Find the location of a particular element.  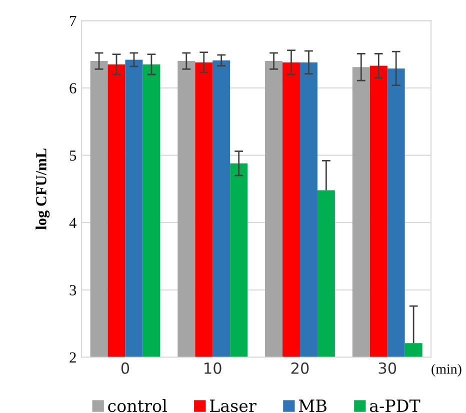

y-tick-label: 5 is located at coordinates (73, 155).